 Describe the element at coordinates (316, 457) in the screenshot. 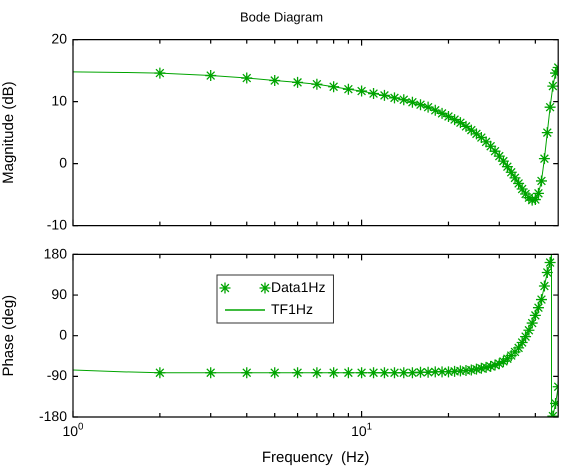

I see `x-axis-title: Frequency (Hz)` at that location.